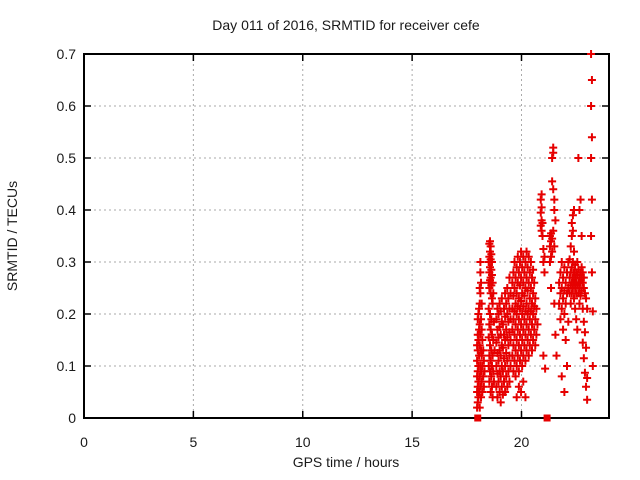  What do you see at coordinates (67, 314) in the screenshot?
I see `y-tick-label: 0.2` at bounding box center [67, 314].